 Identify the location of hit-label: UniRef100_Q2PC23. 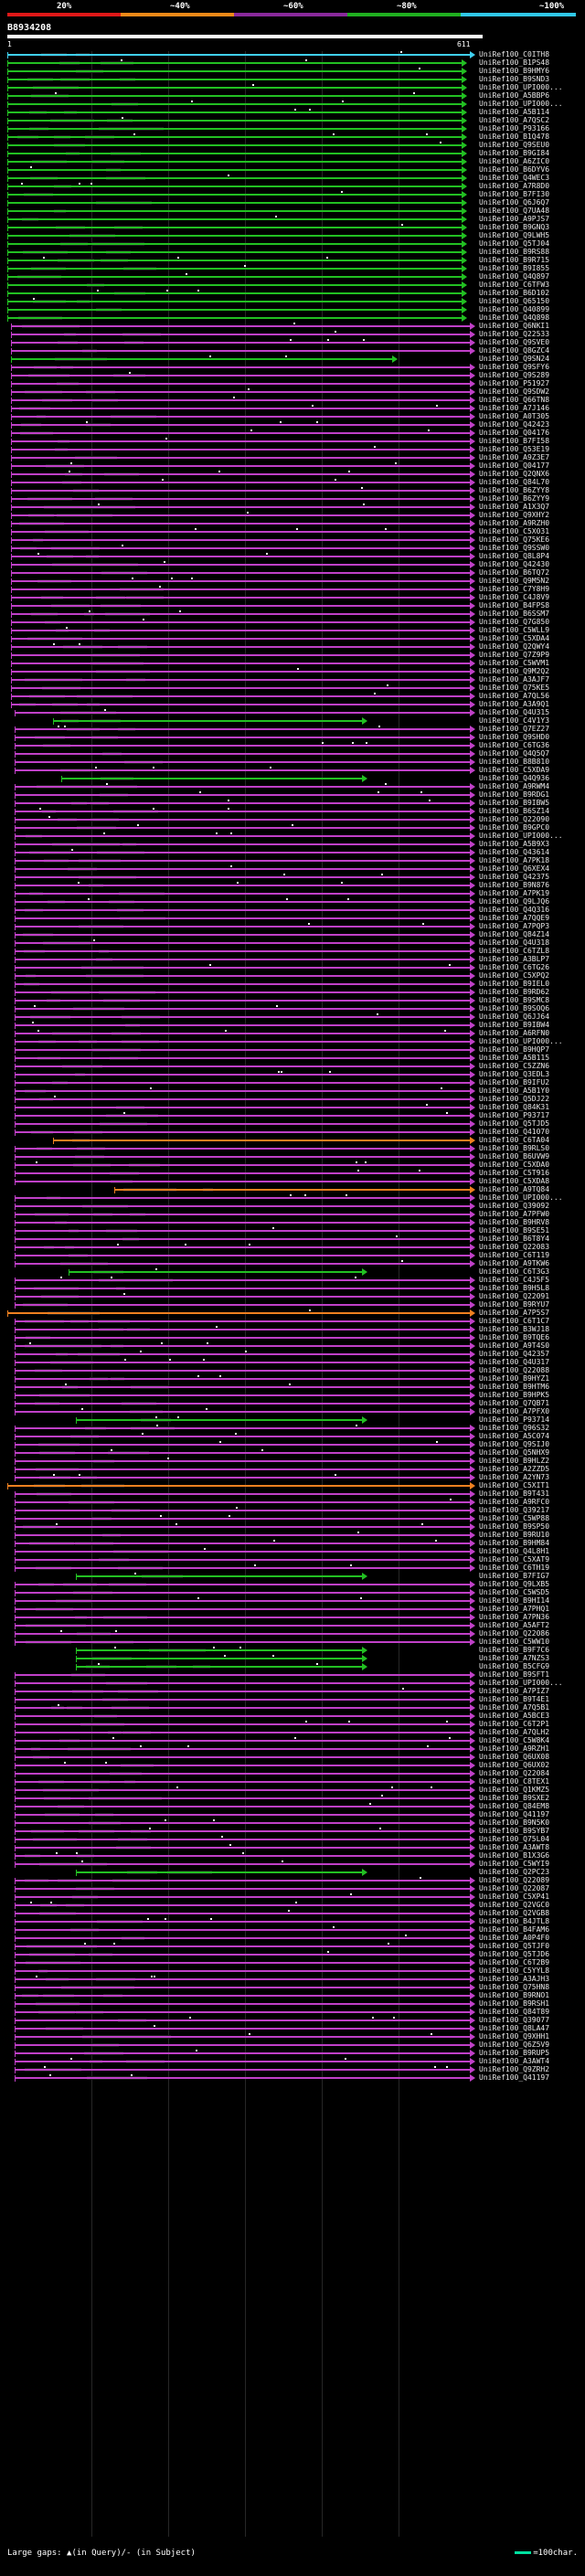
(514, 1872).